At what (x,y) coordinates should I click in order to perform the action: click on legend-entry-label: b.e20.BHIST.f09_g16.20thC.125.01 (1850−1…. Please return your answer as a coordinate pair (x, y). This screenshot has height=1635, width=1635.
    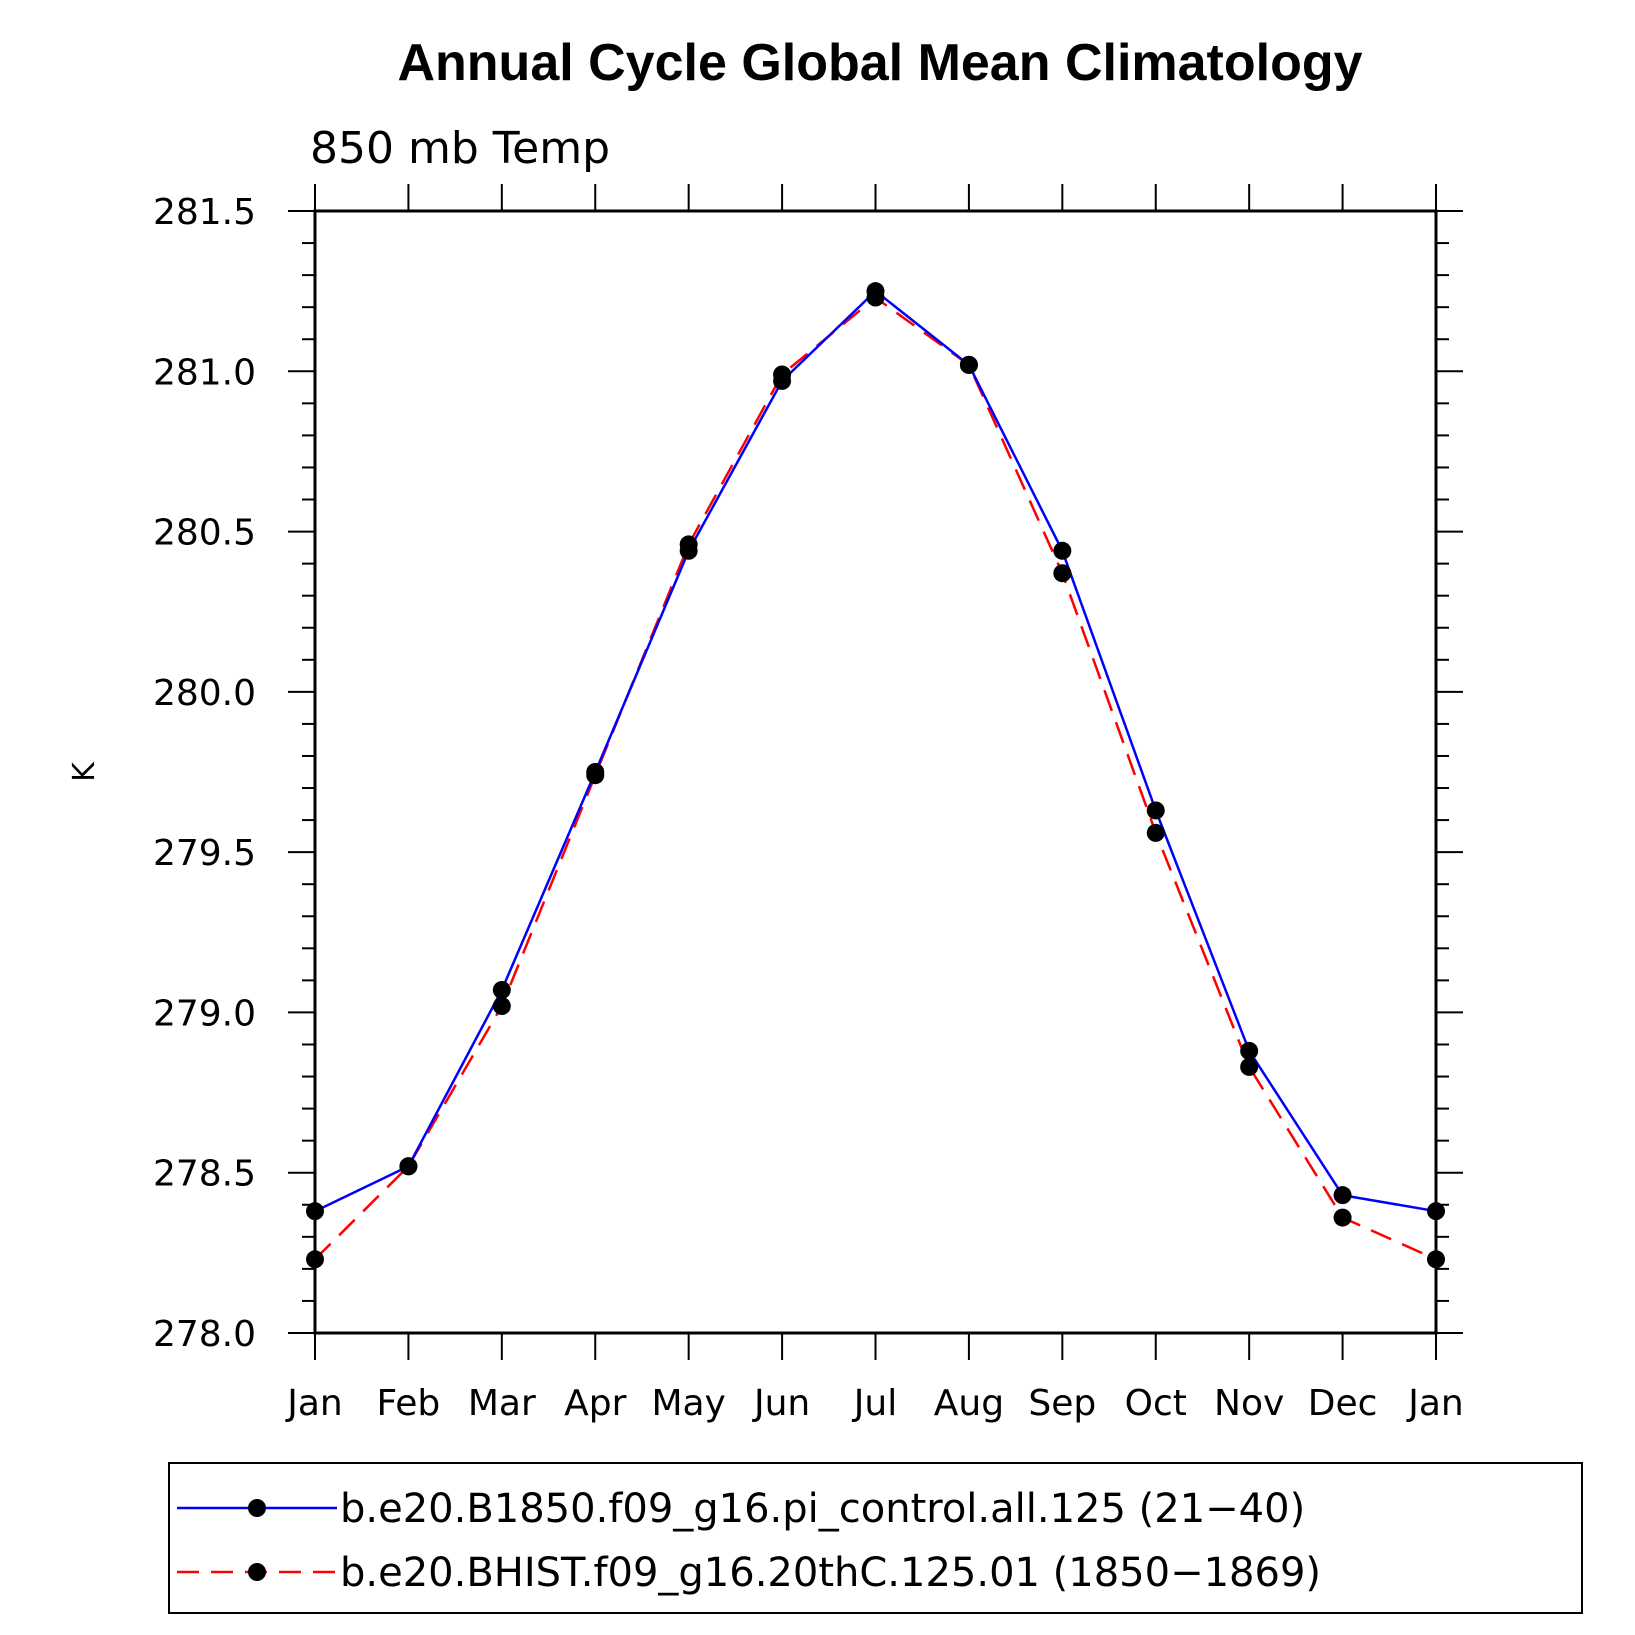
    Looking at the image, I should click on (830, 1573).